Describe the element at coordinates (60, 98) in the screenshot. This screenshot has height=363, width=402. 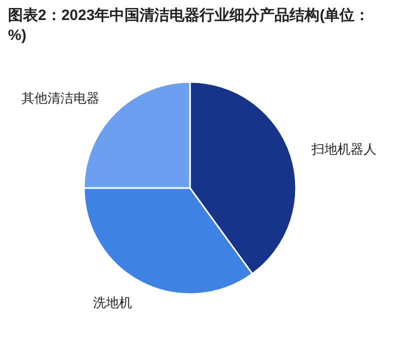
I see `slice-label: 其他清洁电器` at that location.